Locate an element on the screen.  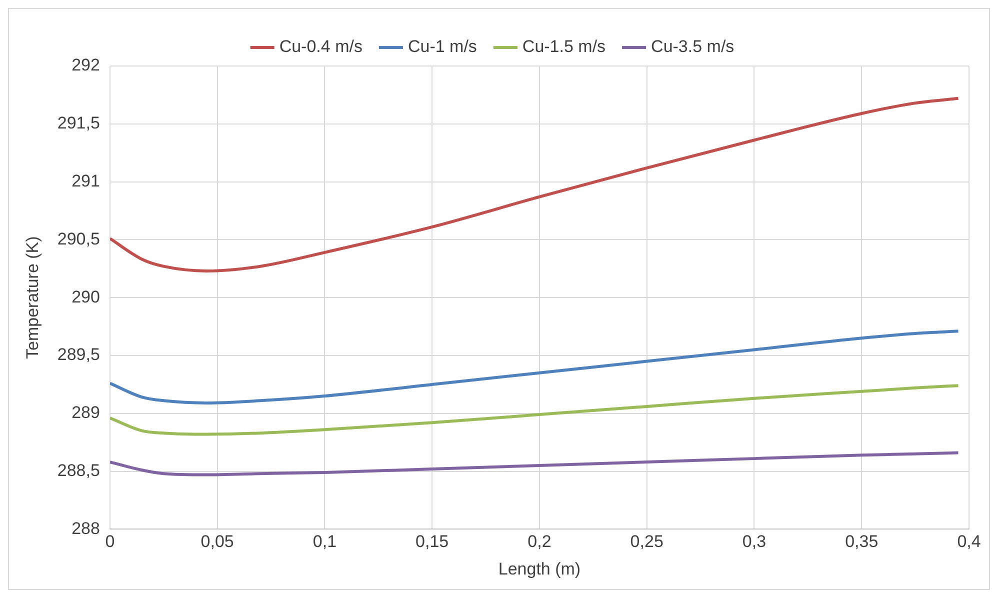
y-tick-label: 288 is located at coordinates (86, 528).